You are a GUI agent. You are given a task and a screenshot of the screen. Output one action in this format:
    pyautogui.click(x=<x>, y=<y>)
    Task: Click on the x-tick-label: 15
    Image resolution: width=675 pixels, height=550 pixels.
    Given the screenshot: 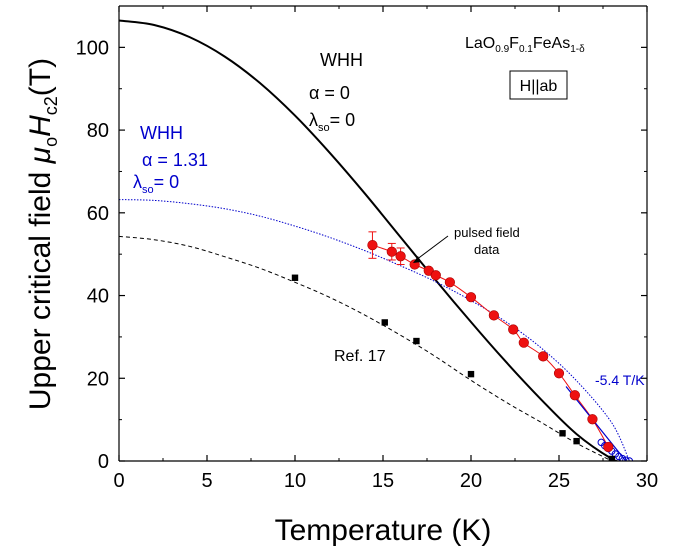 What is the action you would take?
    pyautogui.click(x=383, y=481)
    